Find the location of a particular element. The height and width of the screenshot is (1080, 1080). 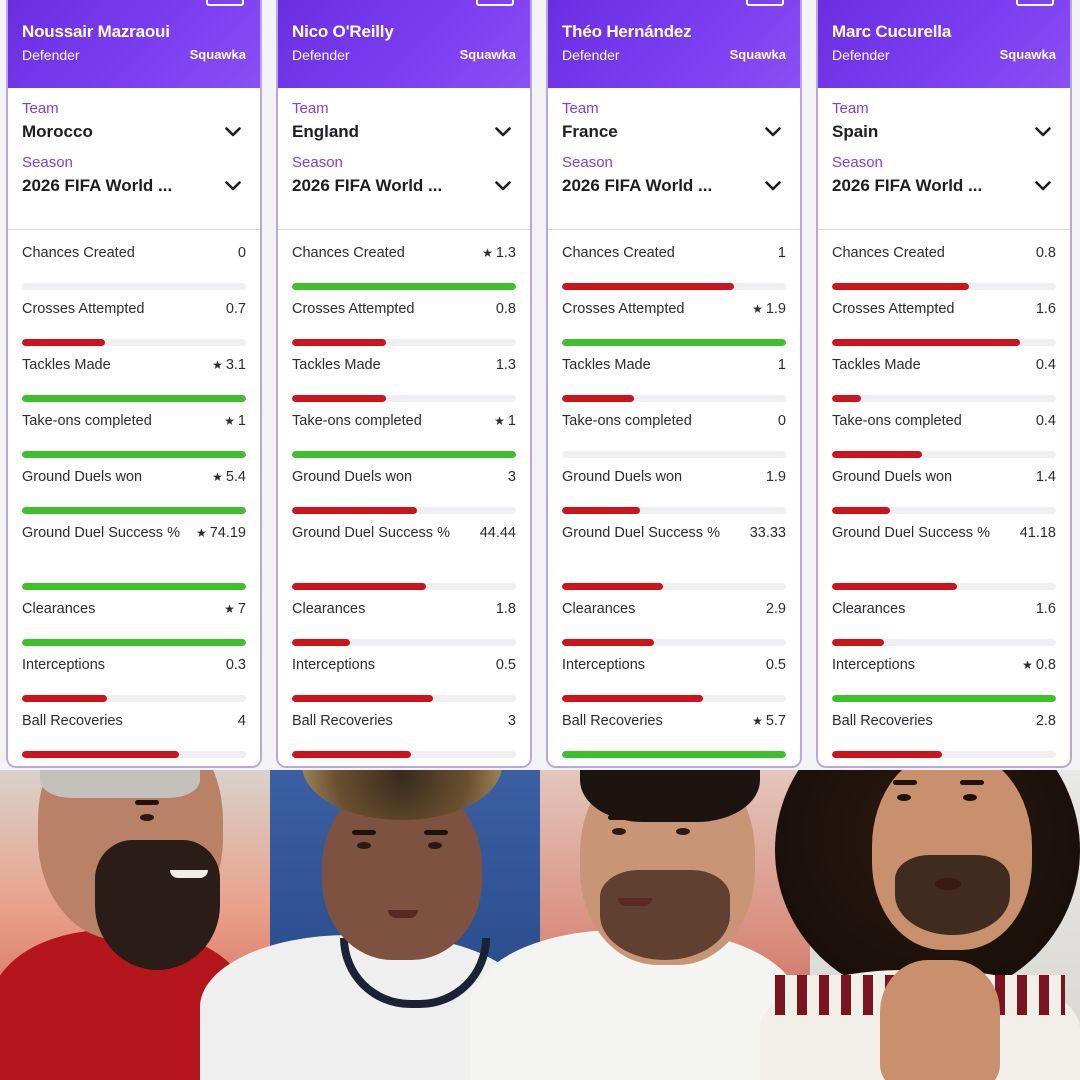

stat-value: 1.3 is located at coordinates (505, 253).